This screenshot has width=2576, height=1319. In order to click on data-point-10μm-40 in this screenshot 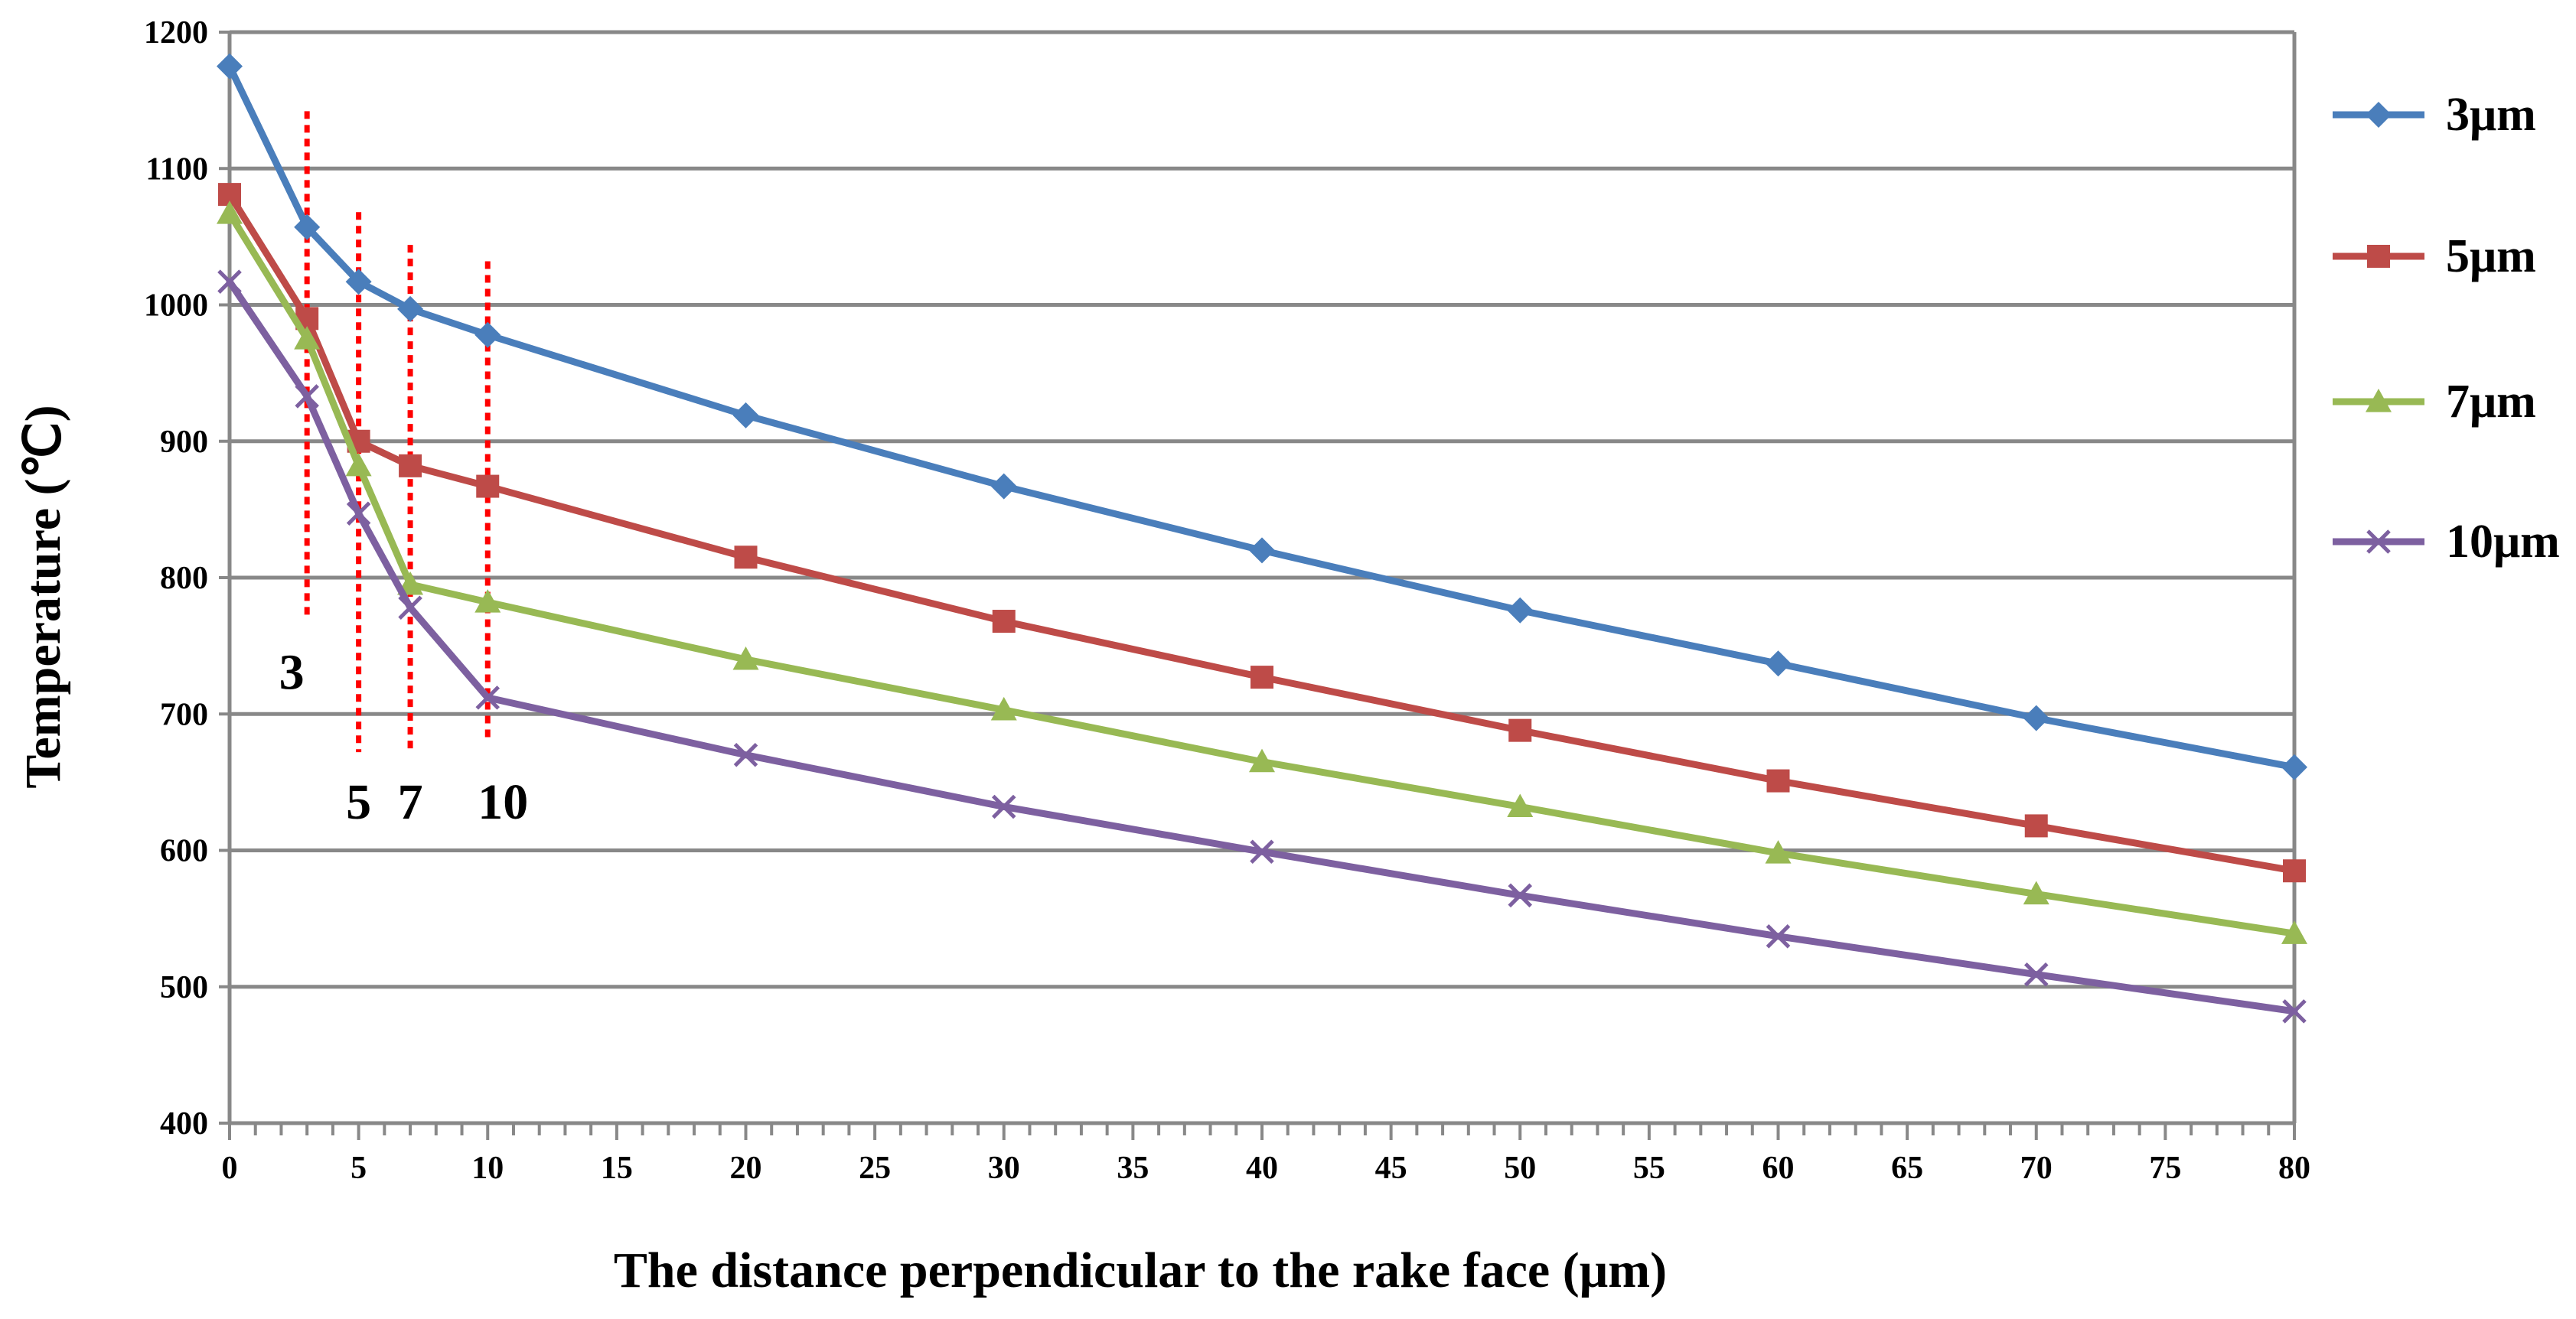, I will do `click(1262, 852)`.